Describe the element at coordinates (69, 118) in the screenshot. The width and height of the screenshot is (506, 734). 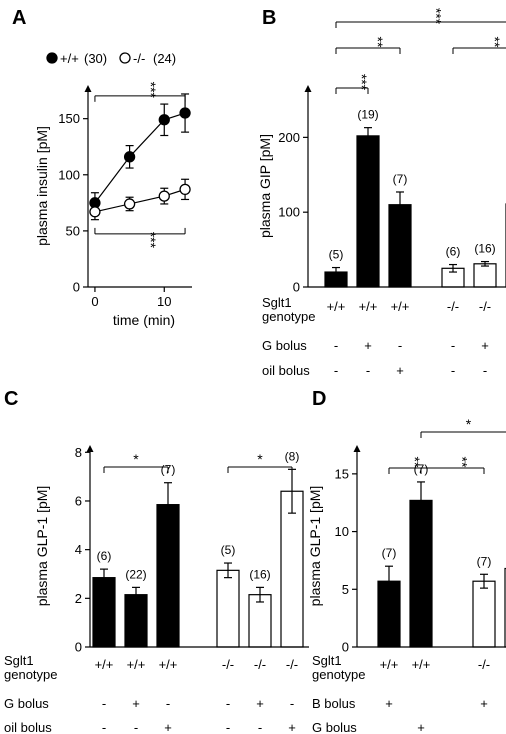
I see `y-tick-label: 150` at that location.